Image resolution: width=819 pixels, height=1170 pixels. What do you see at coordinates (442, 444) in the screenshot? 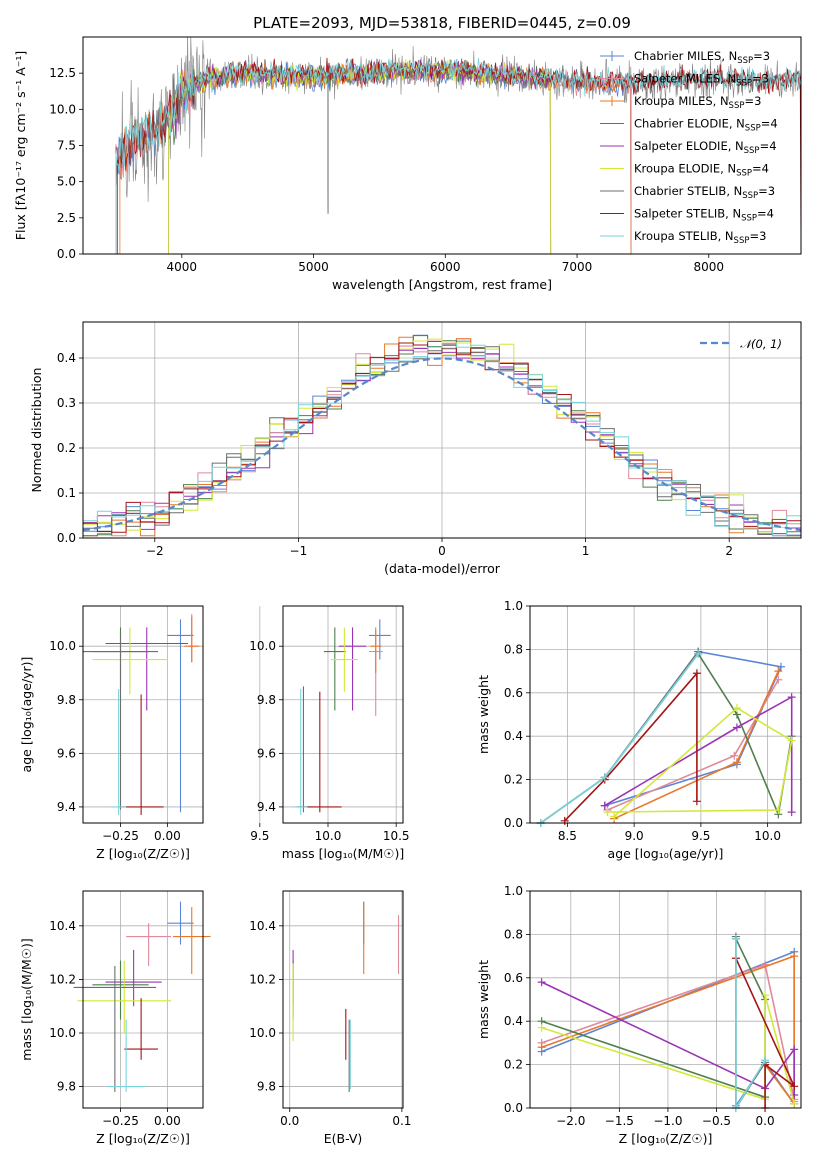
I see `normal-curve` at bounding box center [442, 444].